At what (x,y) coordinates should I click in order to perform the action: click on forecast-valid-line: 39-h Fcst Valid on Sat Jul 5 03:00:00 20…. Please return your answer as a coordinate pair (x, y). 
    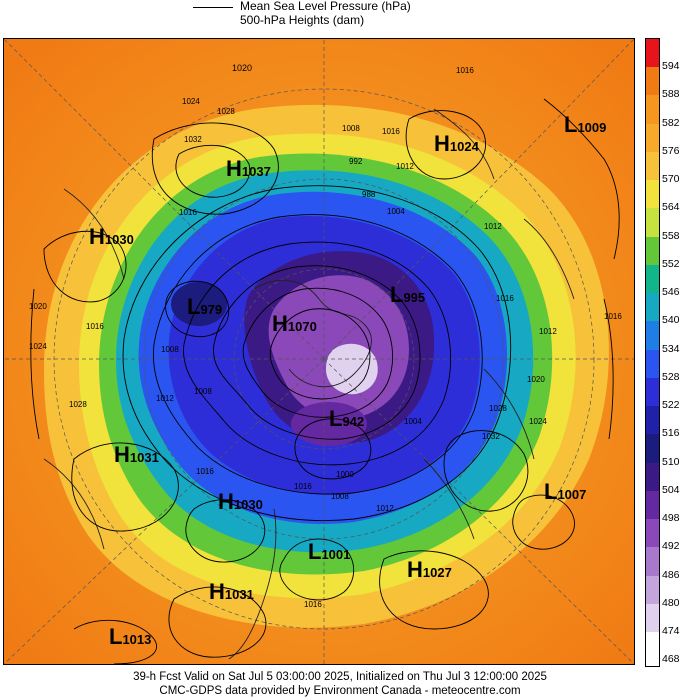
    Looking at the image, I should click on (340, 677).